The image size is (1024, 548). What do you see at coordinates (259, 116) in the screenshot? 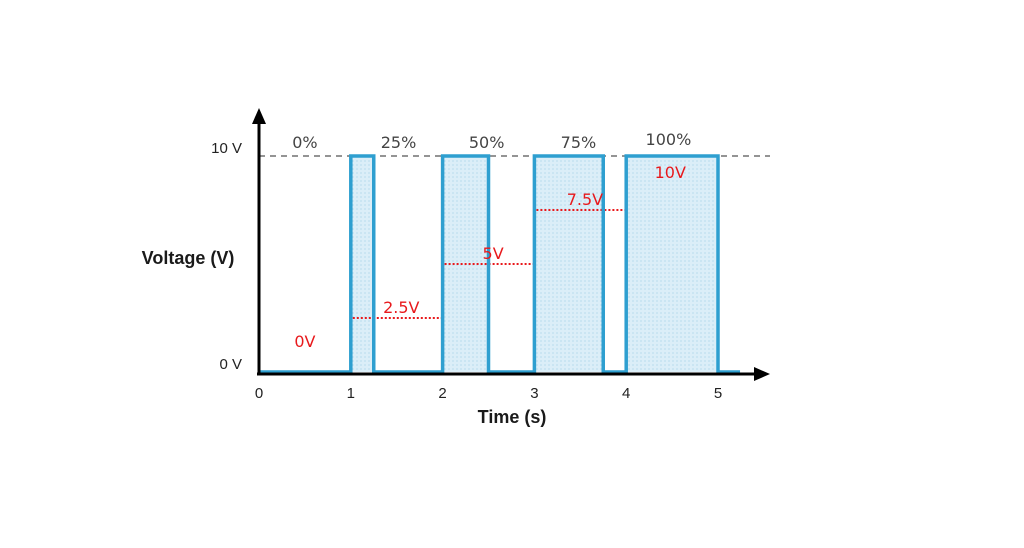
I see `y-axis-arrowhead` at bounding box center [259, 116].